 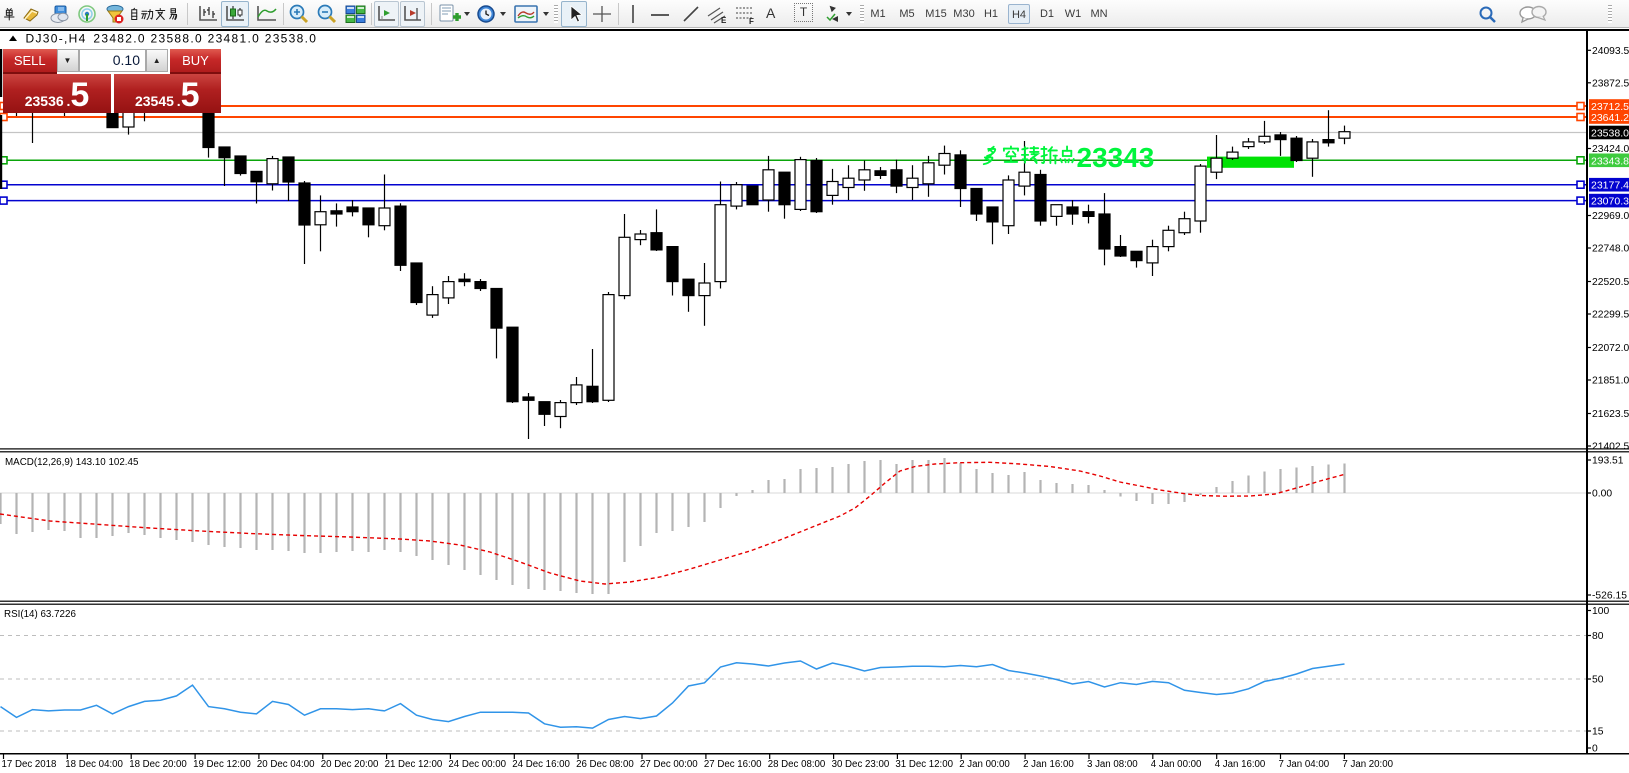 I want to click on svg-text: 4 Jan 16:00, so click(x=1240, y=764).